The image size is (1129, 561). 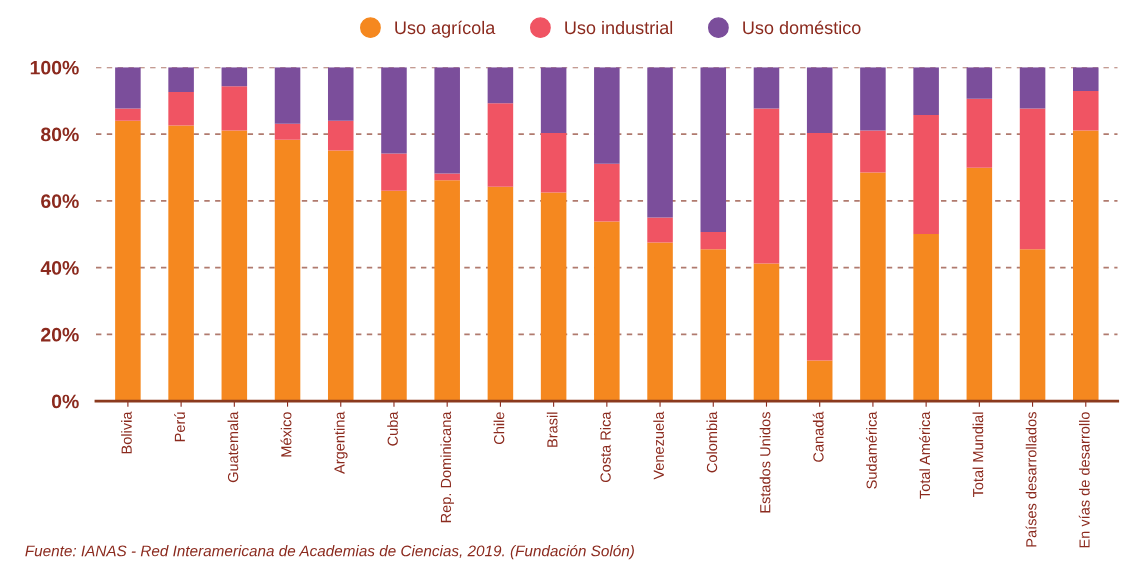 I want to click on x-tick-label: México, so click(x=286, y=434).